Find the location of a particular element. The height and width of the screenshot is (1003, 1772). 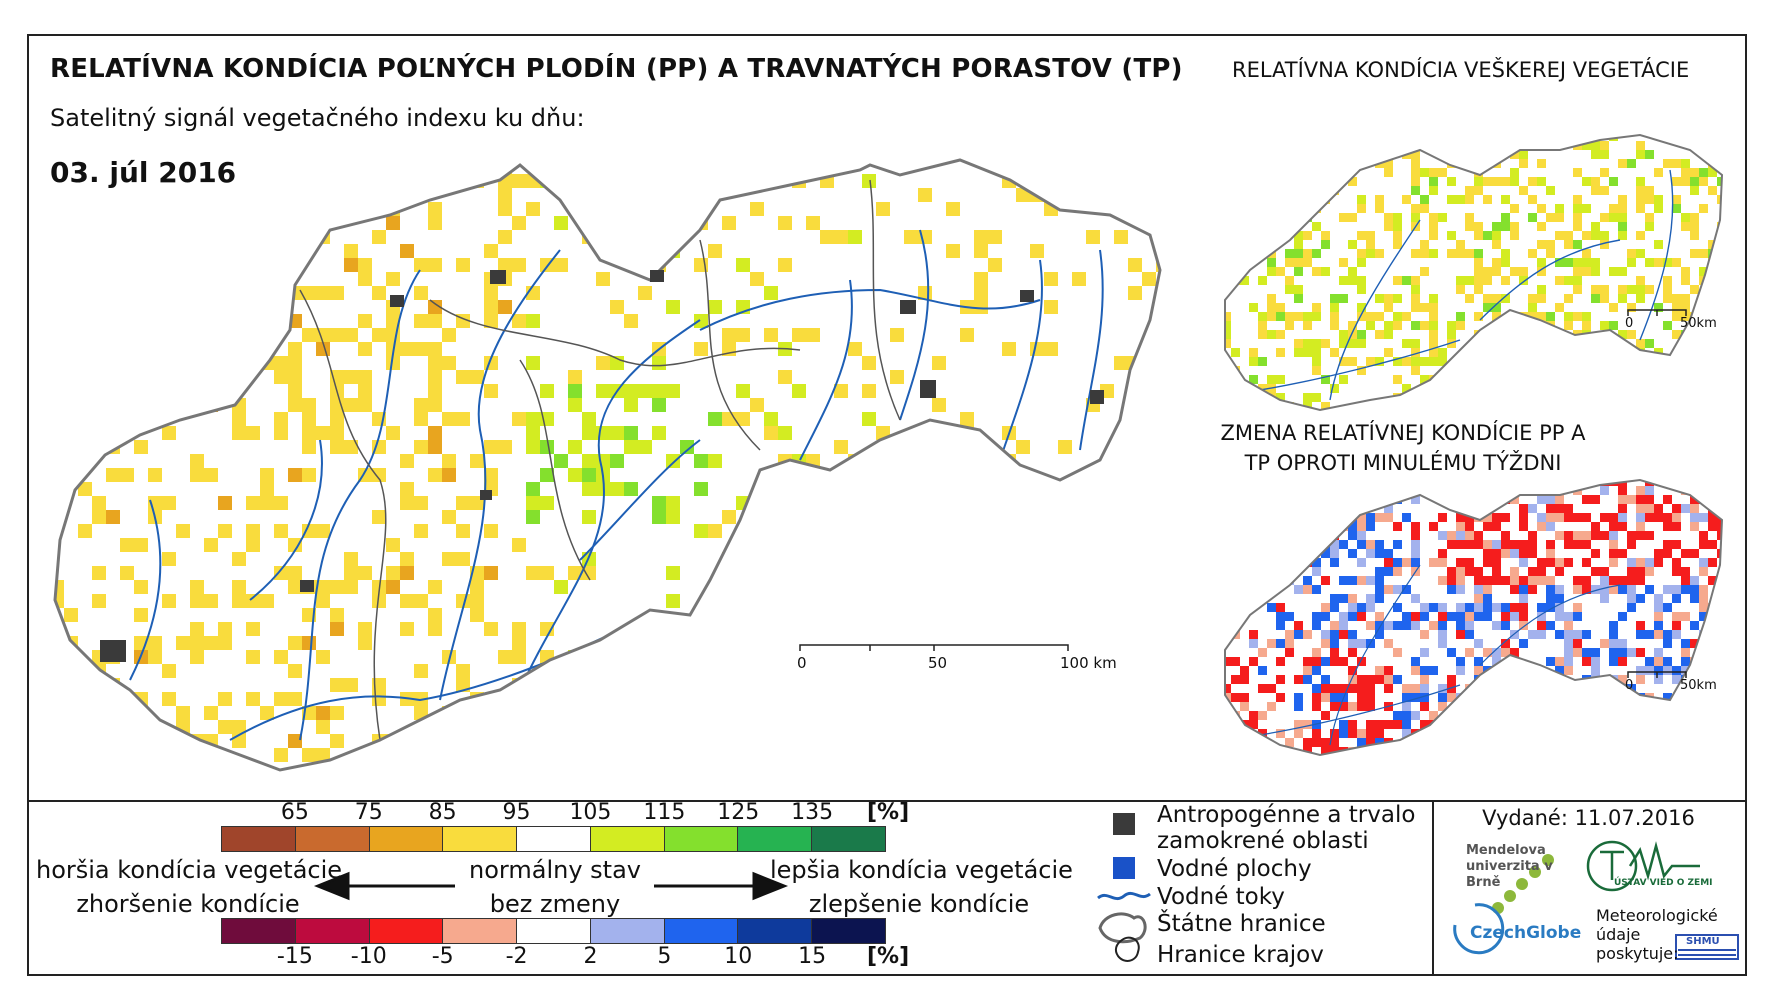

better-condition-label: lepšia kondícia vegetácie is located at coordinates (921, 870).